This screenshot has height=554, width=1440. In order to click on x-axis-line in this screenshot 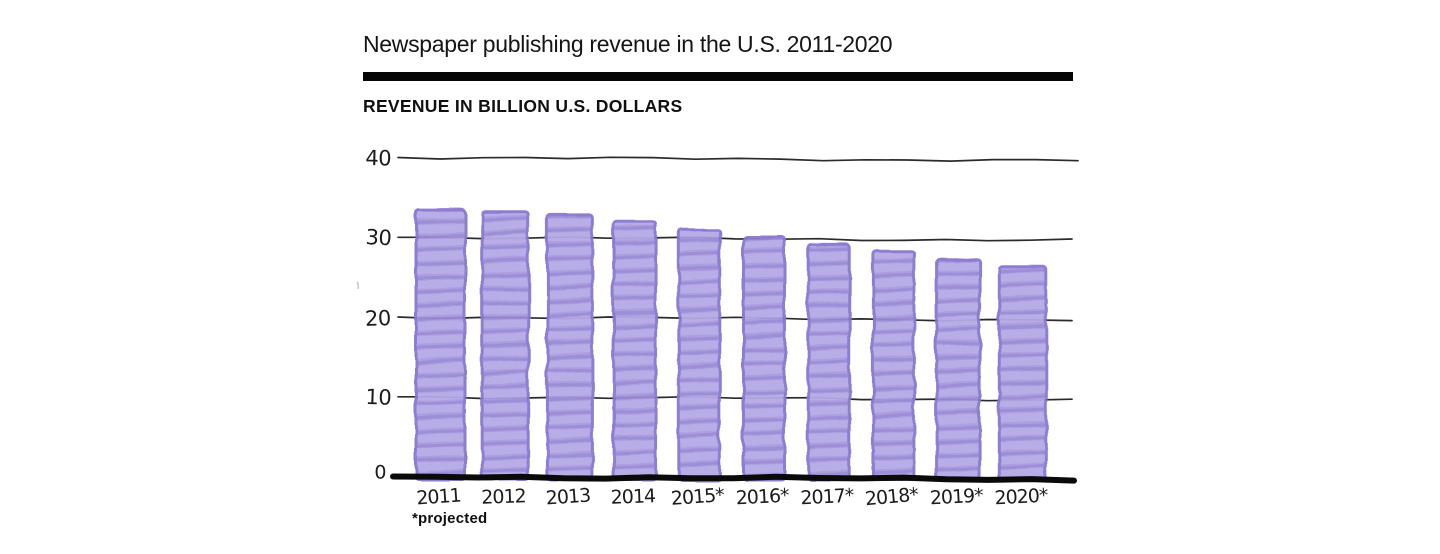, I will do `click(733, 478)`.